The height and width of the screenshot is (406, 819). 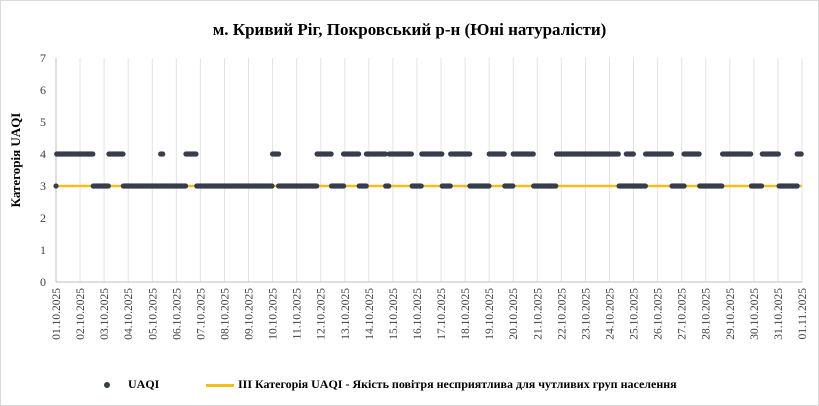 What do you see at coordinates (586, 314) in the screenshot?
I see `x-tick-label: 23.10.2025` at bounding box center [586, 314].